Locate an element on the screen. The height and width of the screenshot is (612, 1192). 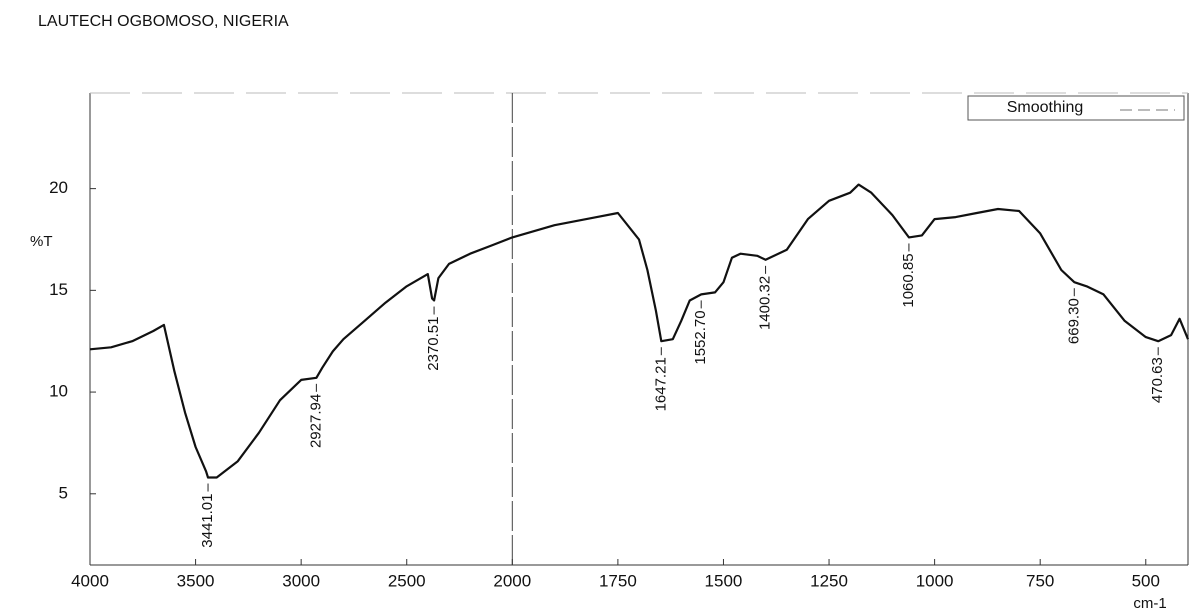
x-tick-label: 4000 is located at coordinates (90, 580).